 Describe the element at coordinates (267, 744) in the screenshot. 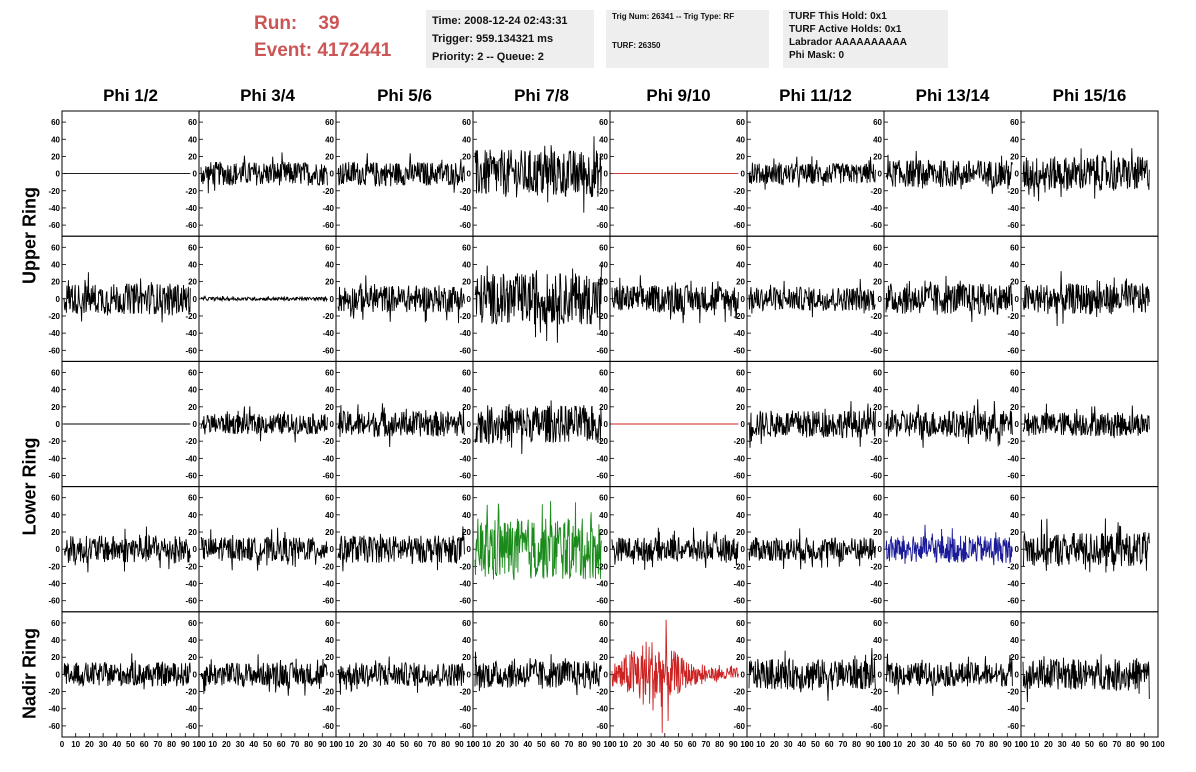

I see `x-tick-label: 50` at that location.